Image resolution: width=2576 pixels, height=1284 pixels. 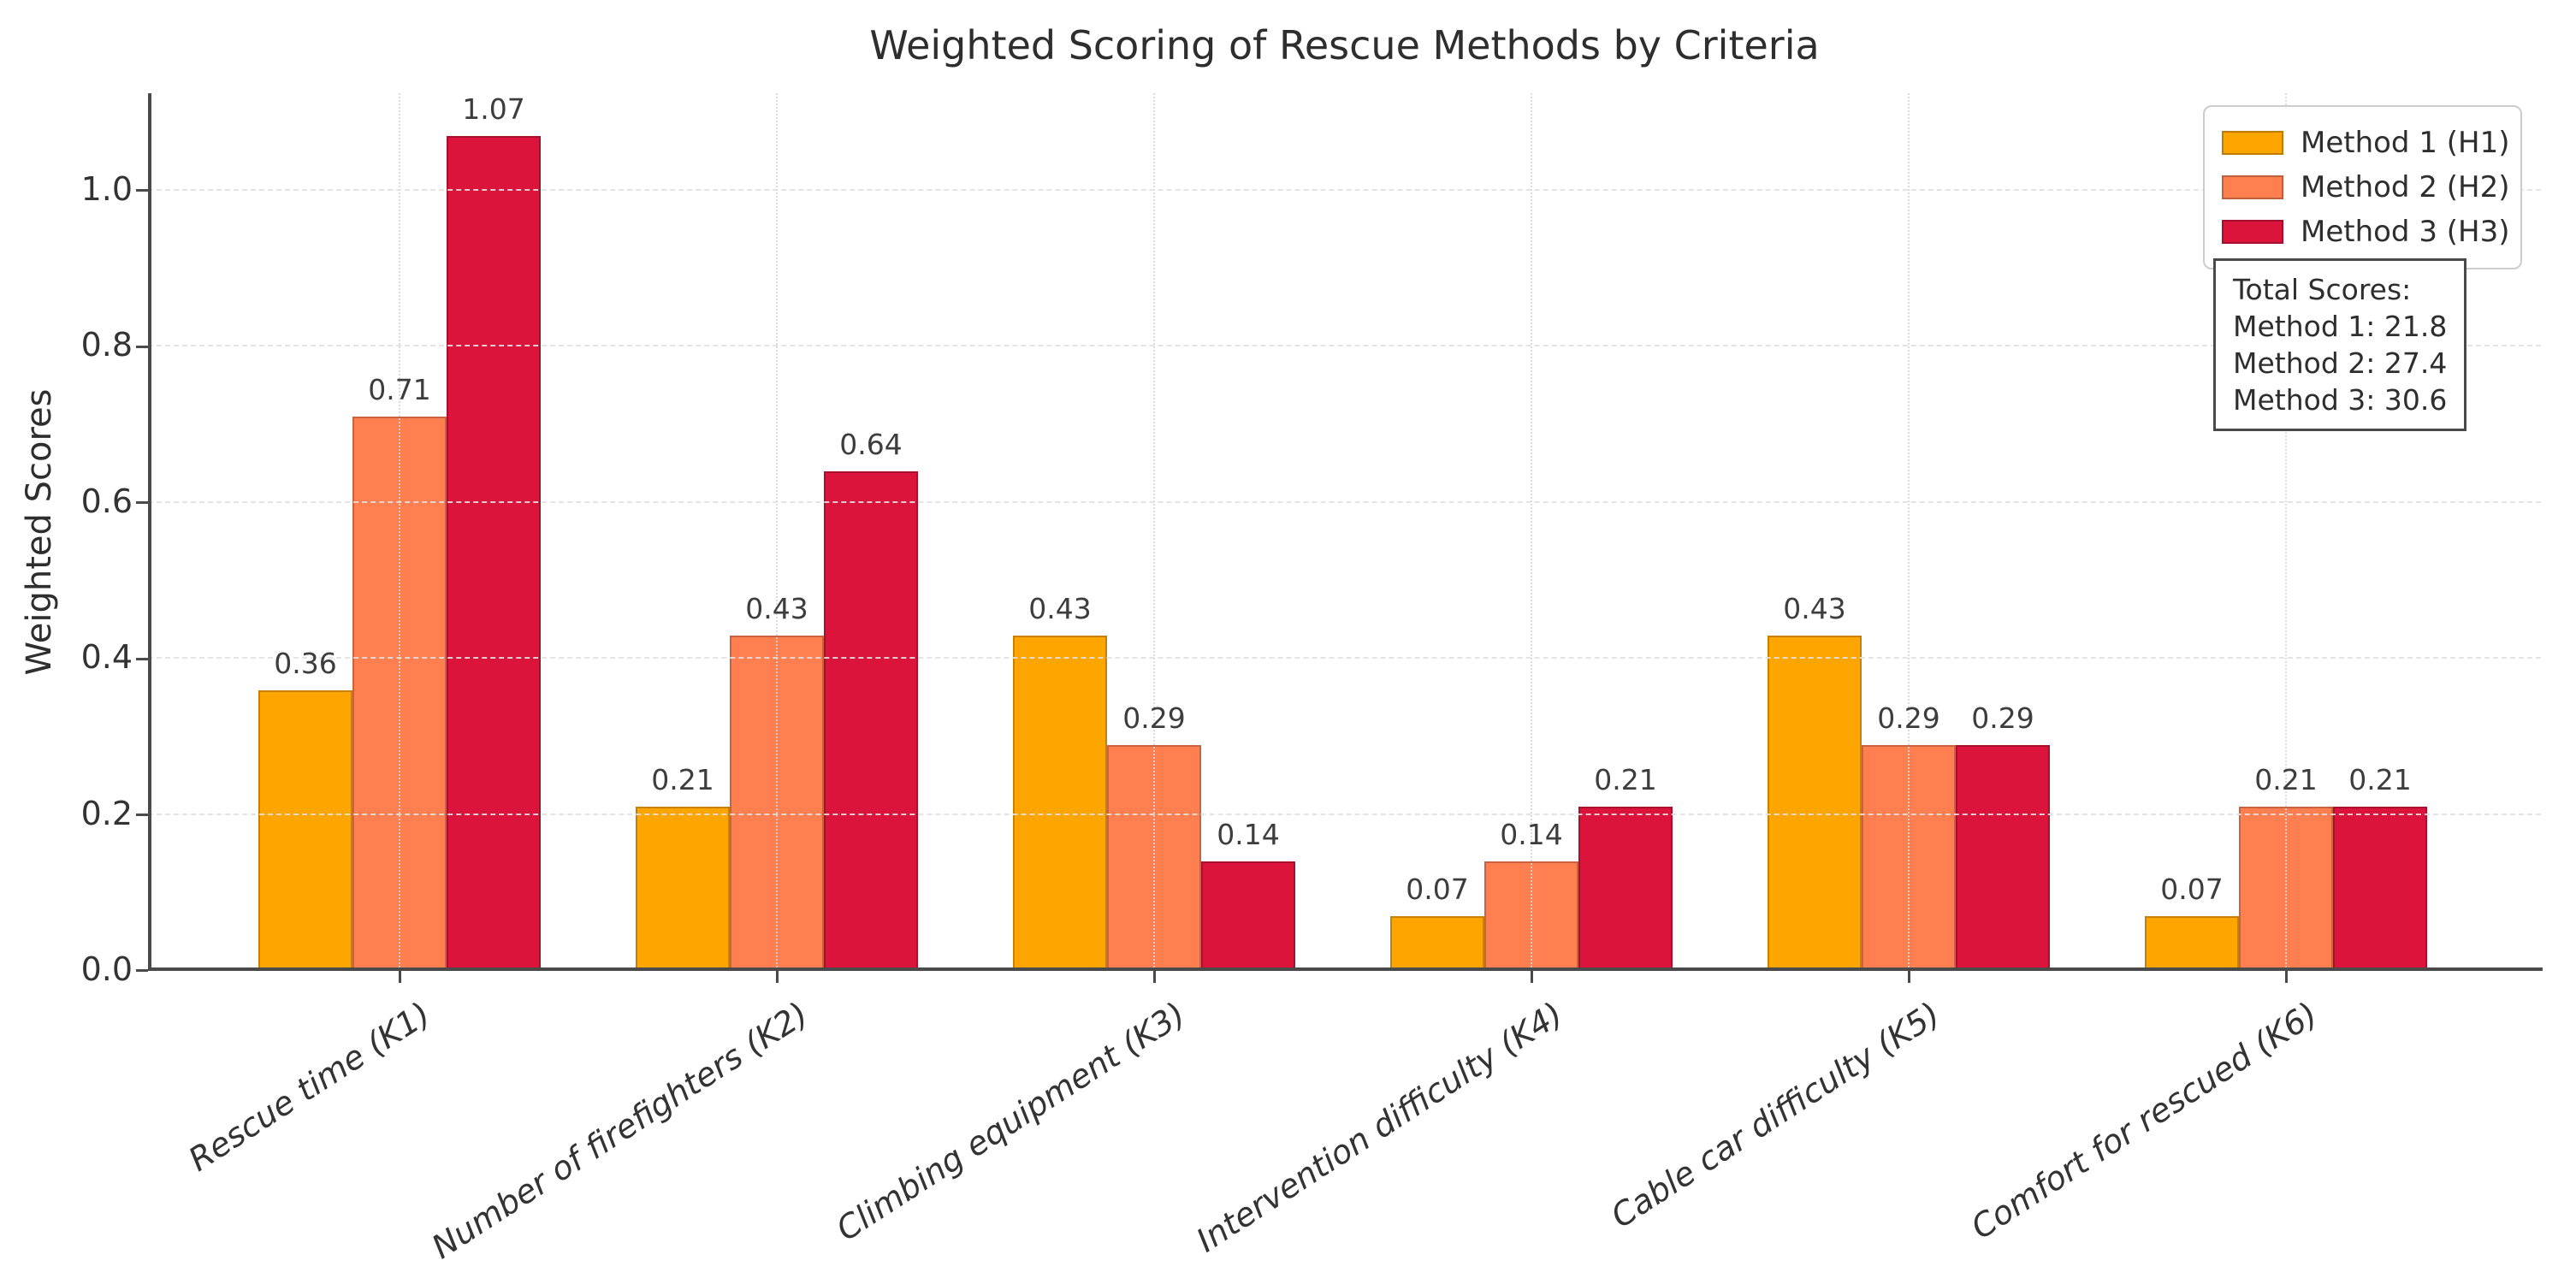 What do you see at coordinates (1379, 1127) in the screenshot?
I see `x-tick-label: Intervention difficulty (K4)` at bounding box center [1379, 1127].